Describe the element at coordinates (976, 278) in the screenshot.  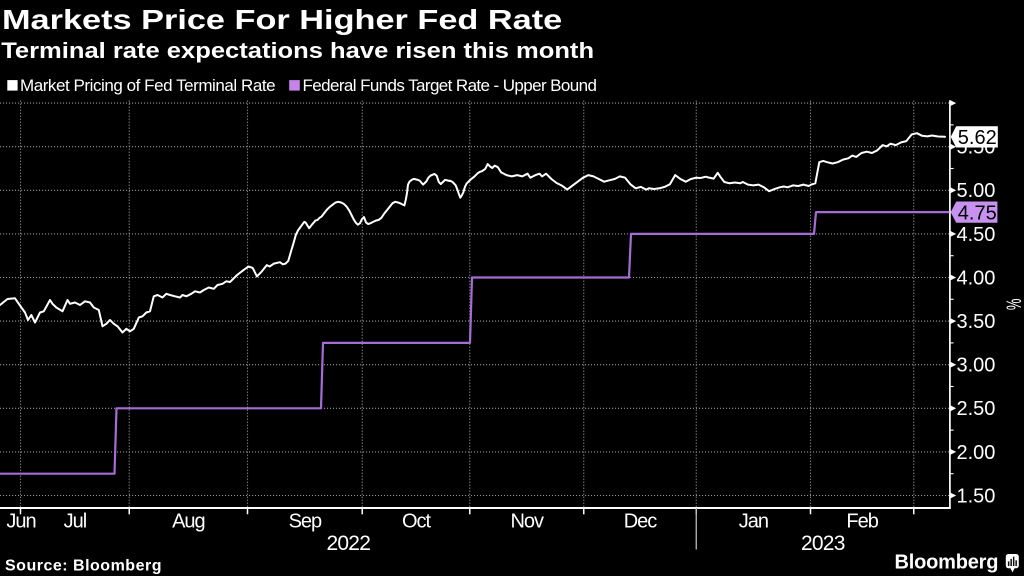
I see `svg-text: 4.00` at that location.